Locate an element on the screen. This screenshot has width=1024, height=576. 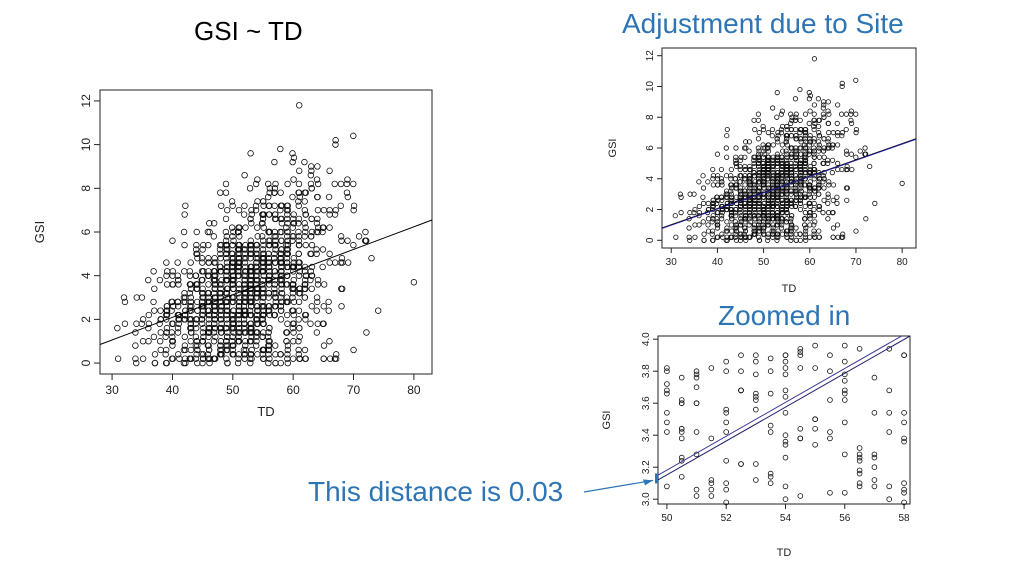
fit-line is located at coordinates (266, 282).